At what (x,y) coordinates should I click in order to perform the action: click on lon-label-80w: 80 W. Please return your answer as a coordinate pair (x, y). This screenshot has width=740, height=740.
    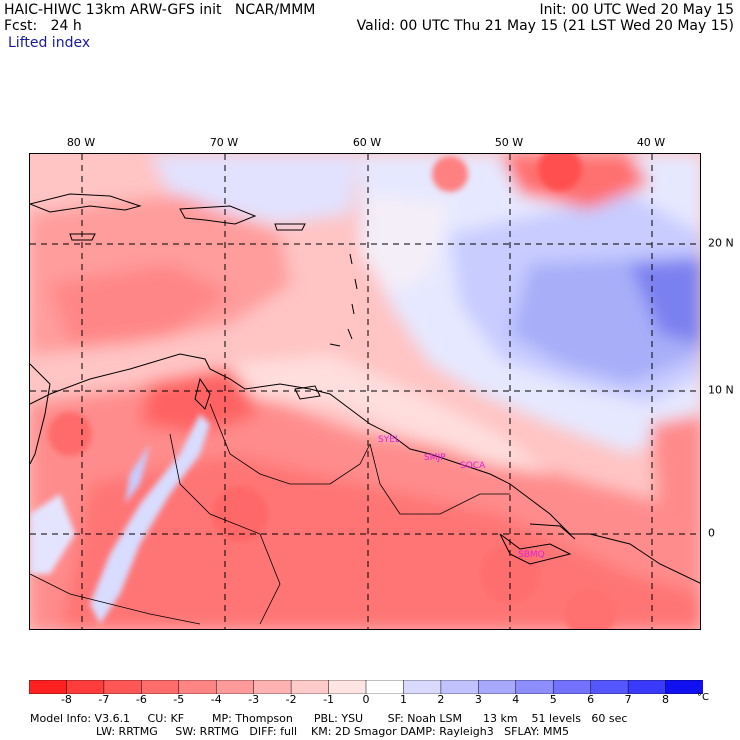
    Looking at the image, I should click on (81, 142).